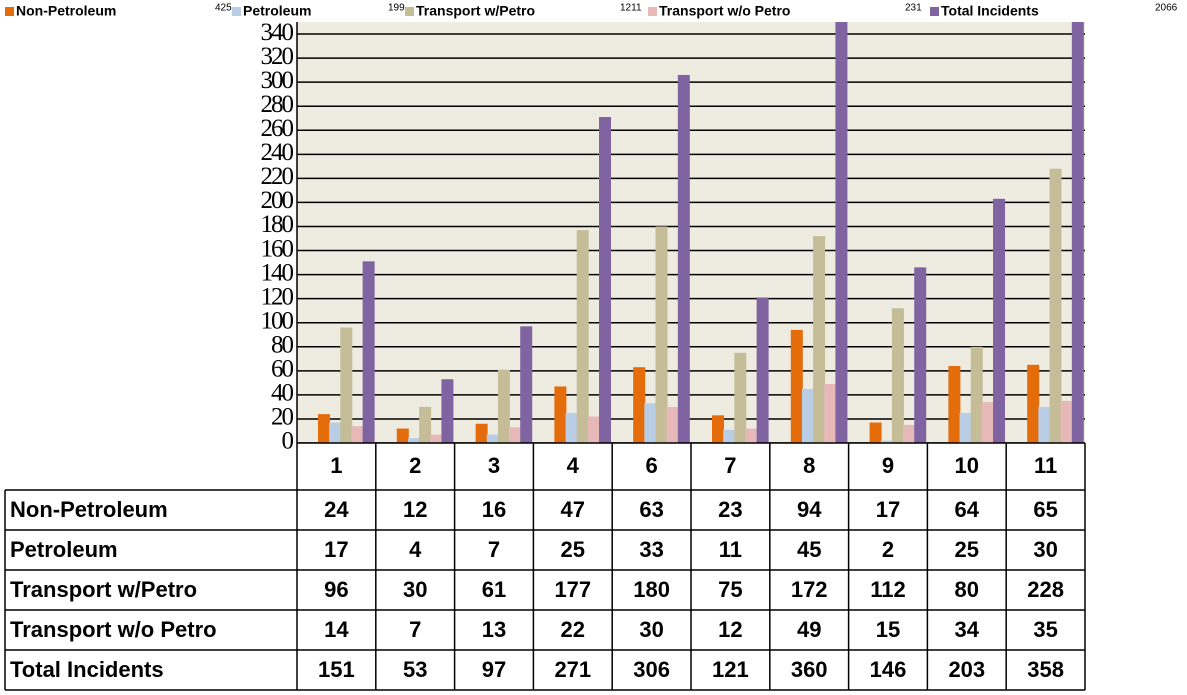 This screenshot has height=695, width=1187. Describe the element at coordinates (277, 11) in the screenshot. I see `legend-label: Petroleum` at that location.